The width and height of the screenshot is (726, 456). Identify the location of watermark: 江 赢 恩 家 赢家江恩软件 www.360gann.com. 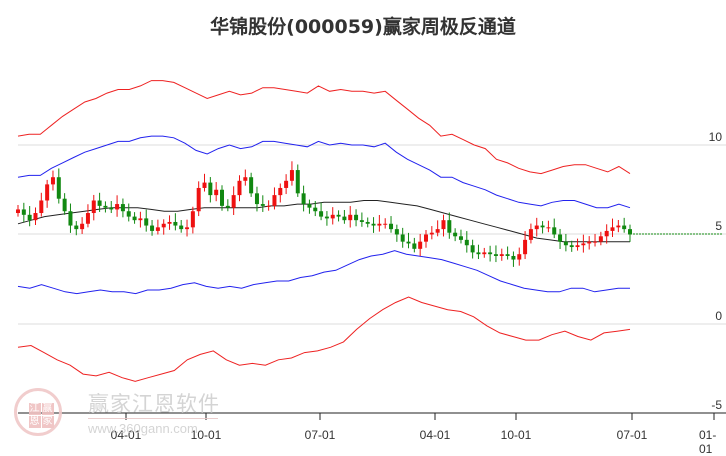
(124, 415).